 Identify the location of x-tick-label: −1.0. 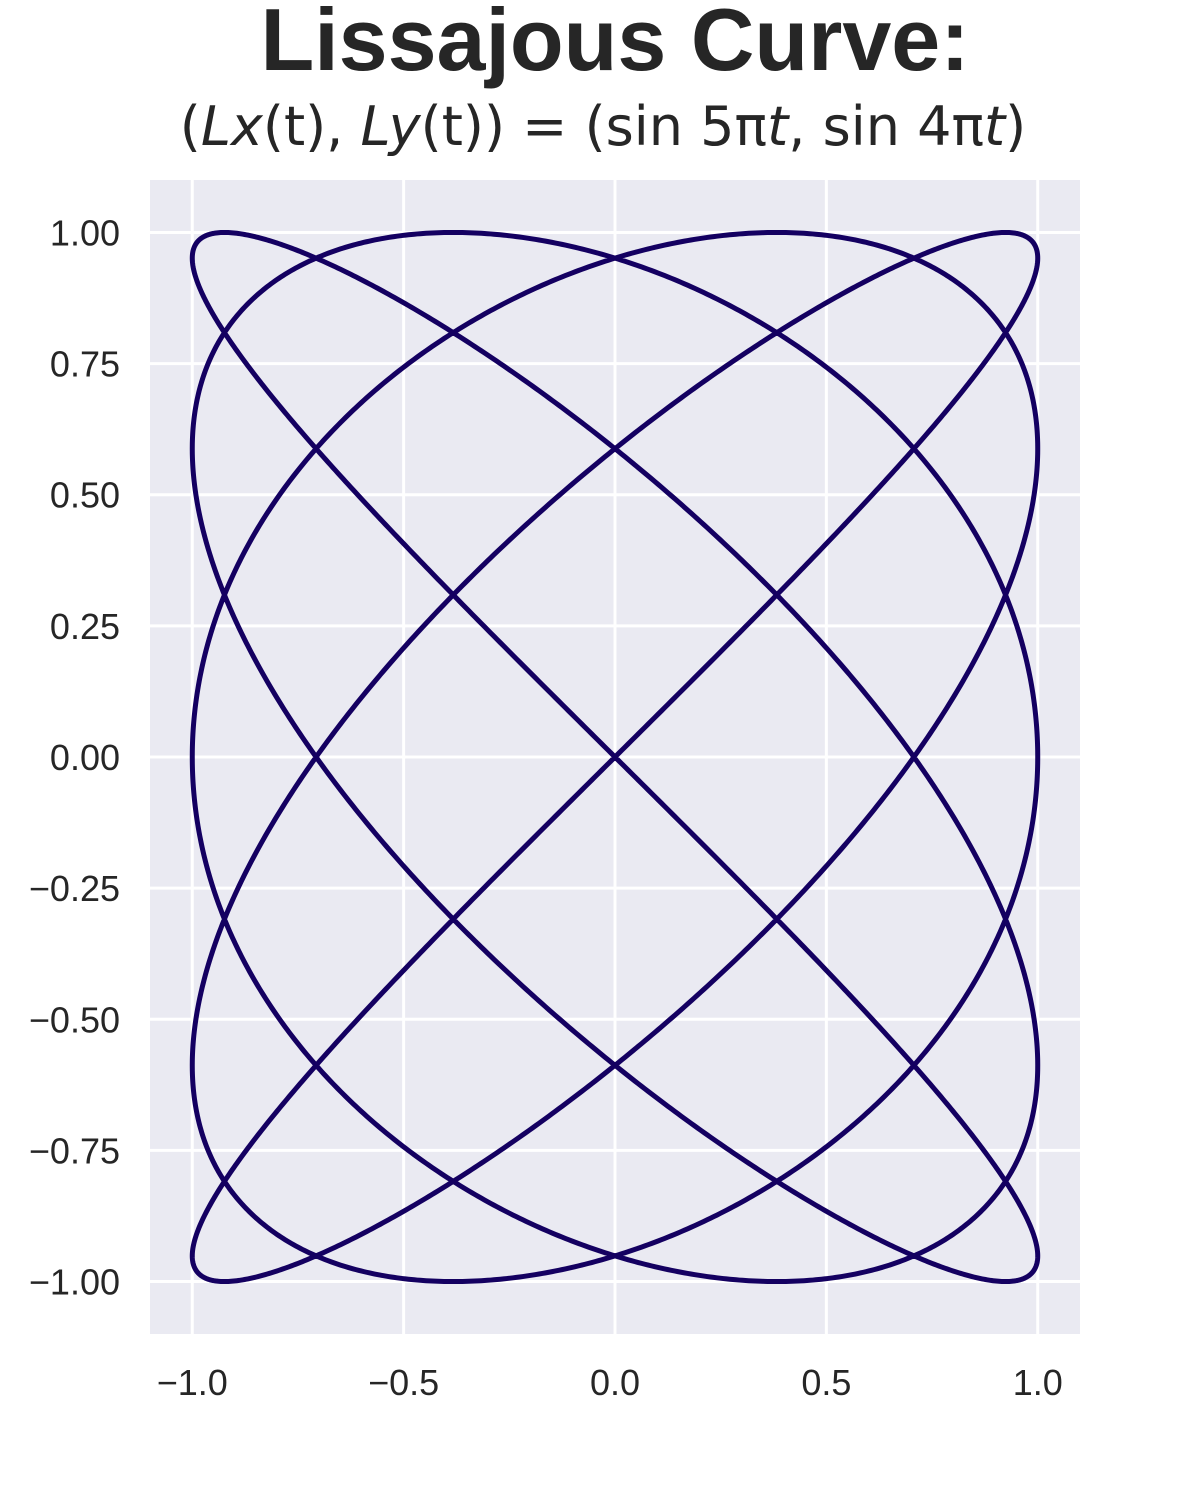
(192, 1382).